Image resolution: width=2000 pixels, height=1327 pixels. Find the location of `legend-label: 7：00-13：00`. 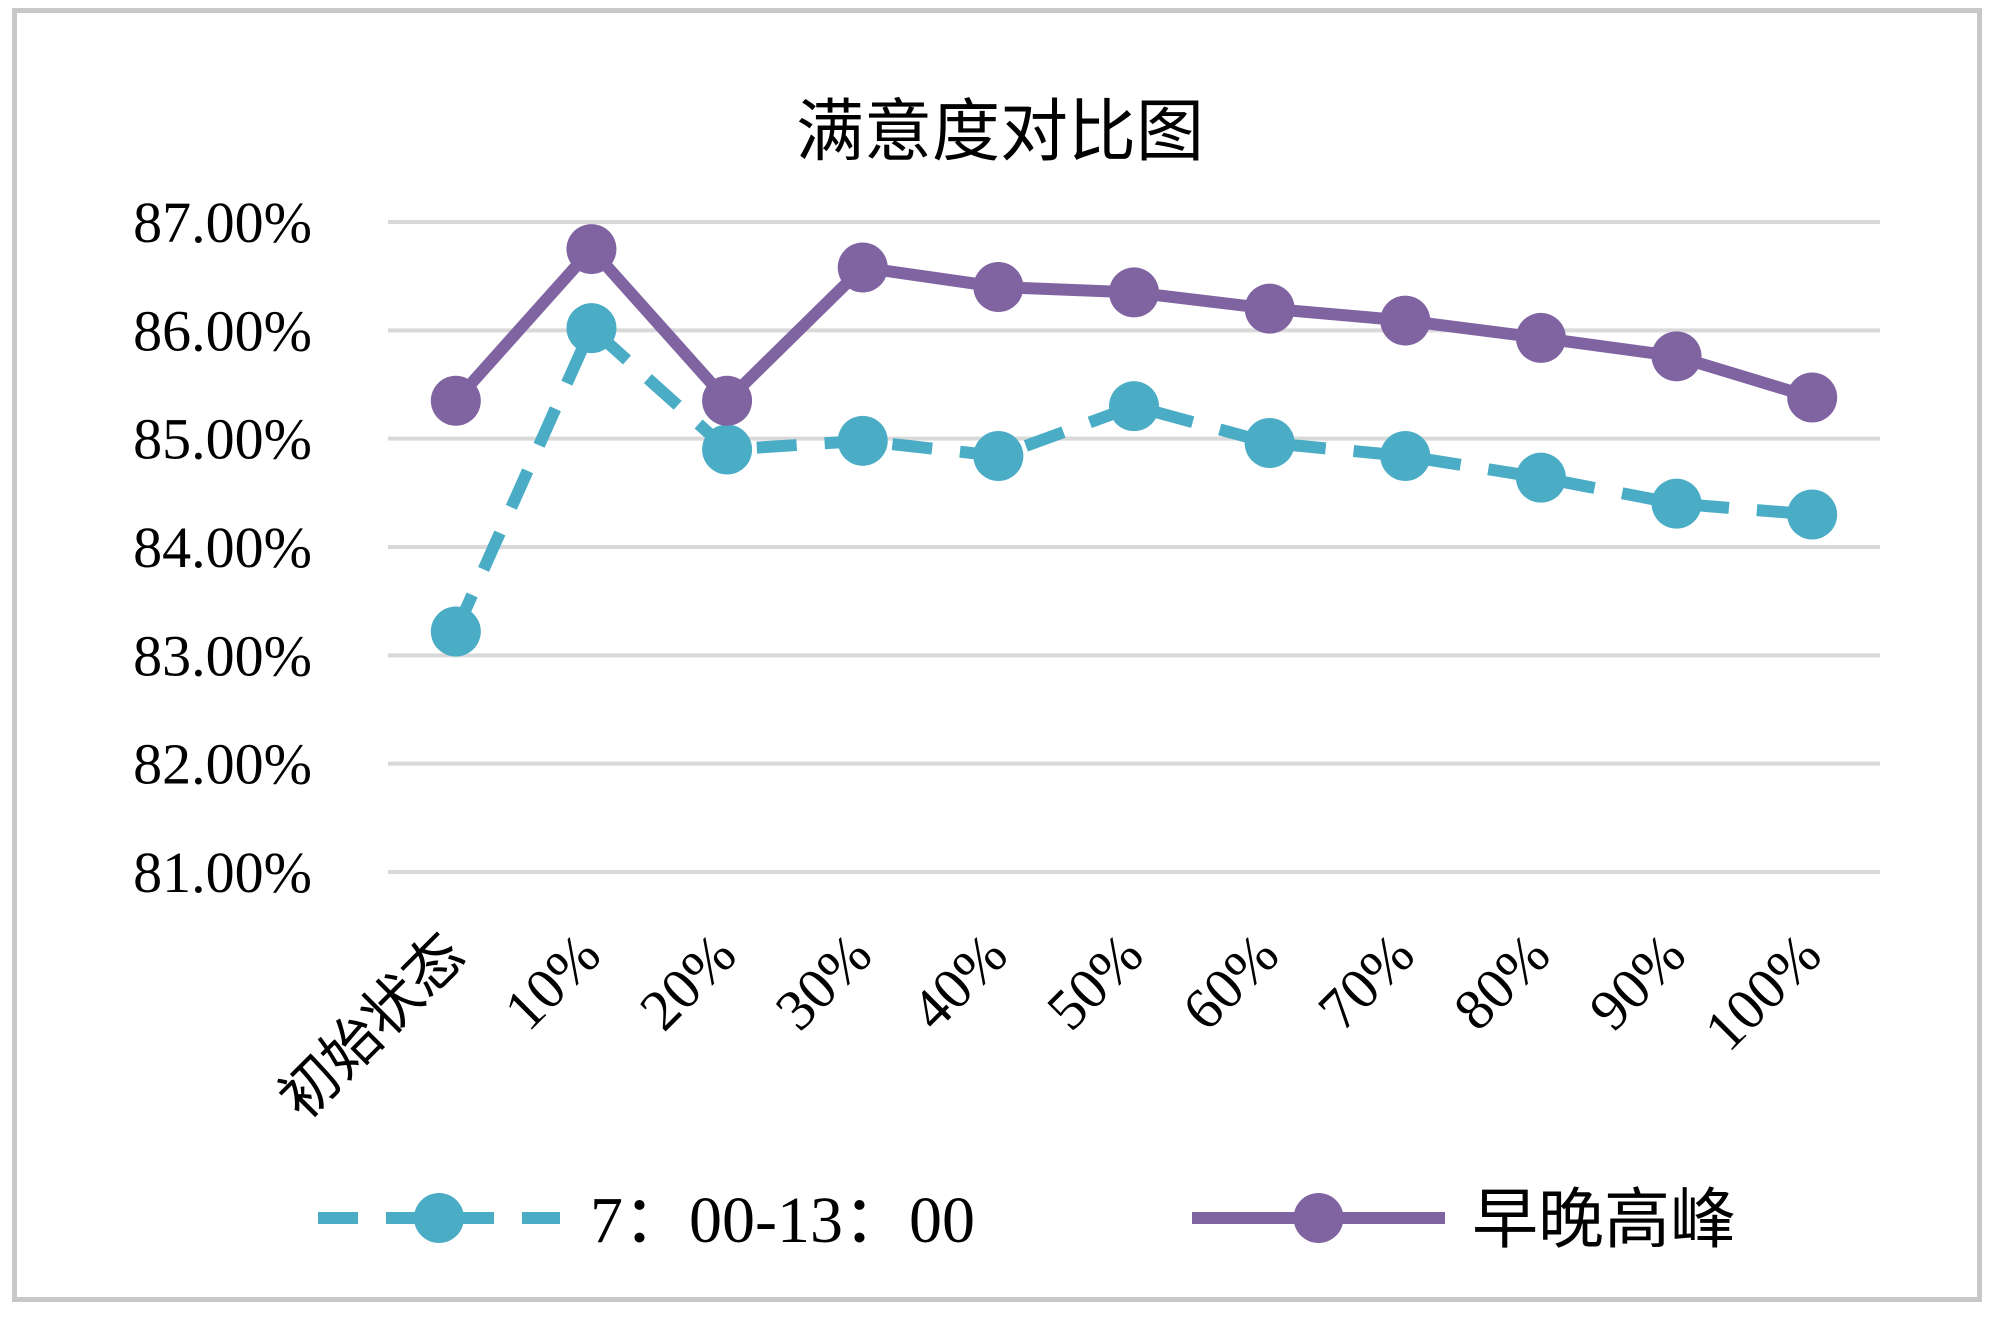

legend-label: 7：00-13：00 is located at coordinates (782, 1220).